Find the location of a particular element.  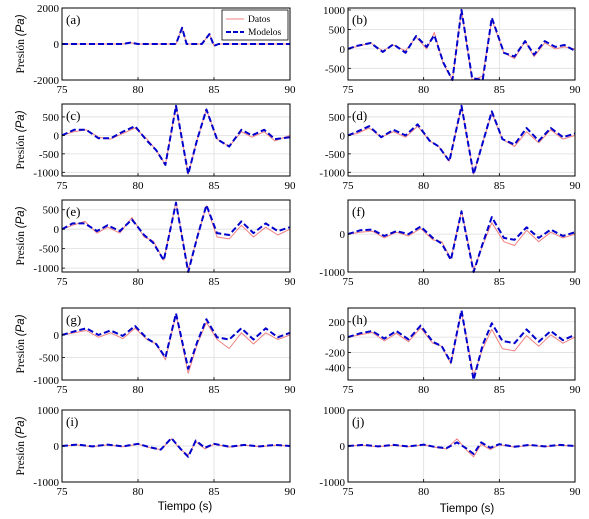

y-tick-label: -2000 is located at coordinates (46, 81).